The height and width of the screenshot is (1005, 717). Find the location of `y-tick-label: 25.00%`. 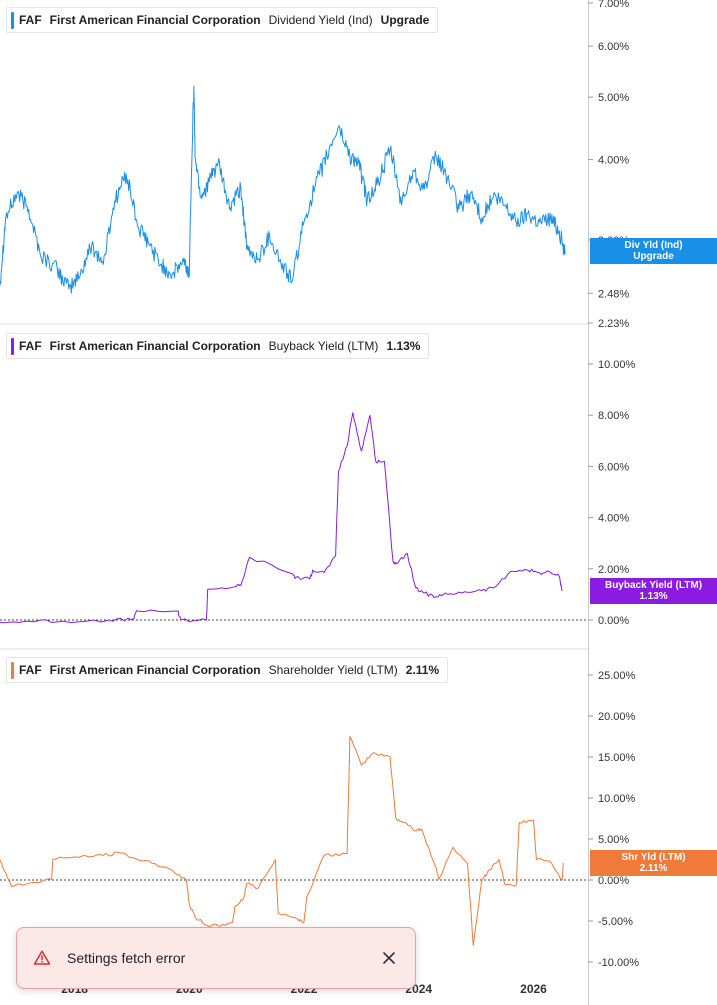

y-tick-label: 25.00% is located at coordinates (617, 676).